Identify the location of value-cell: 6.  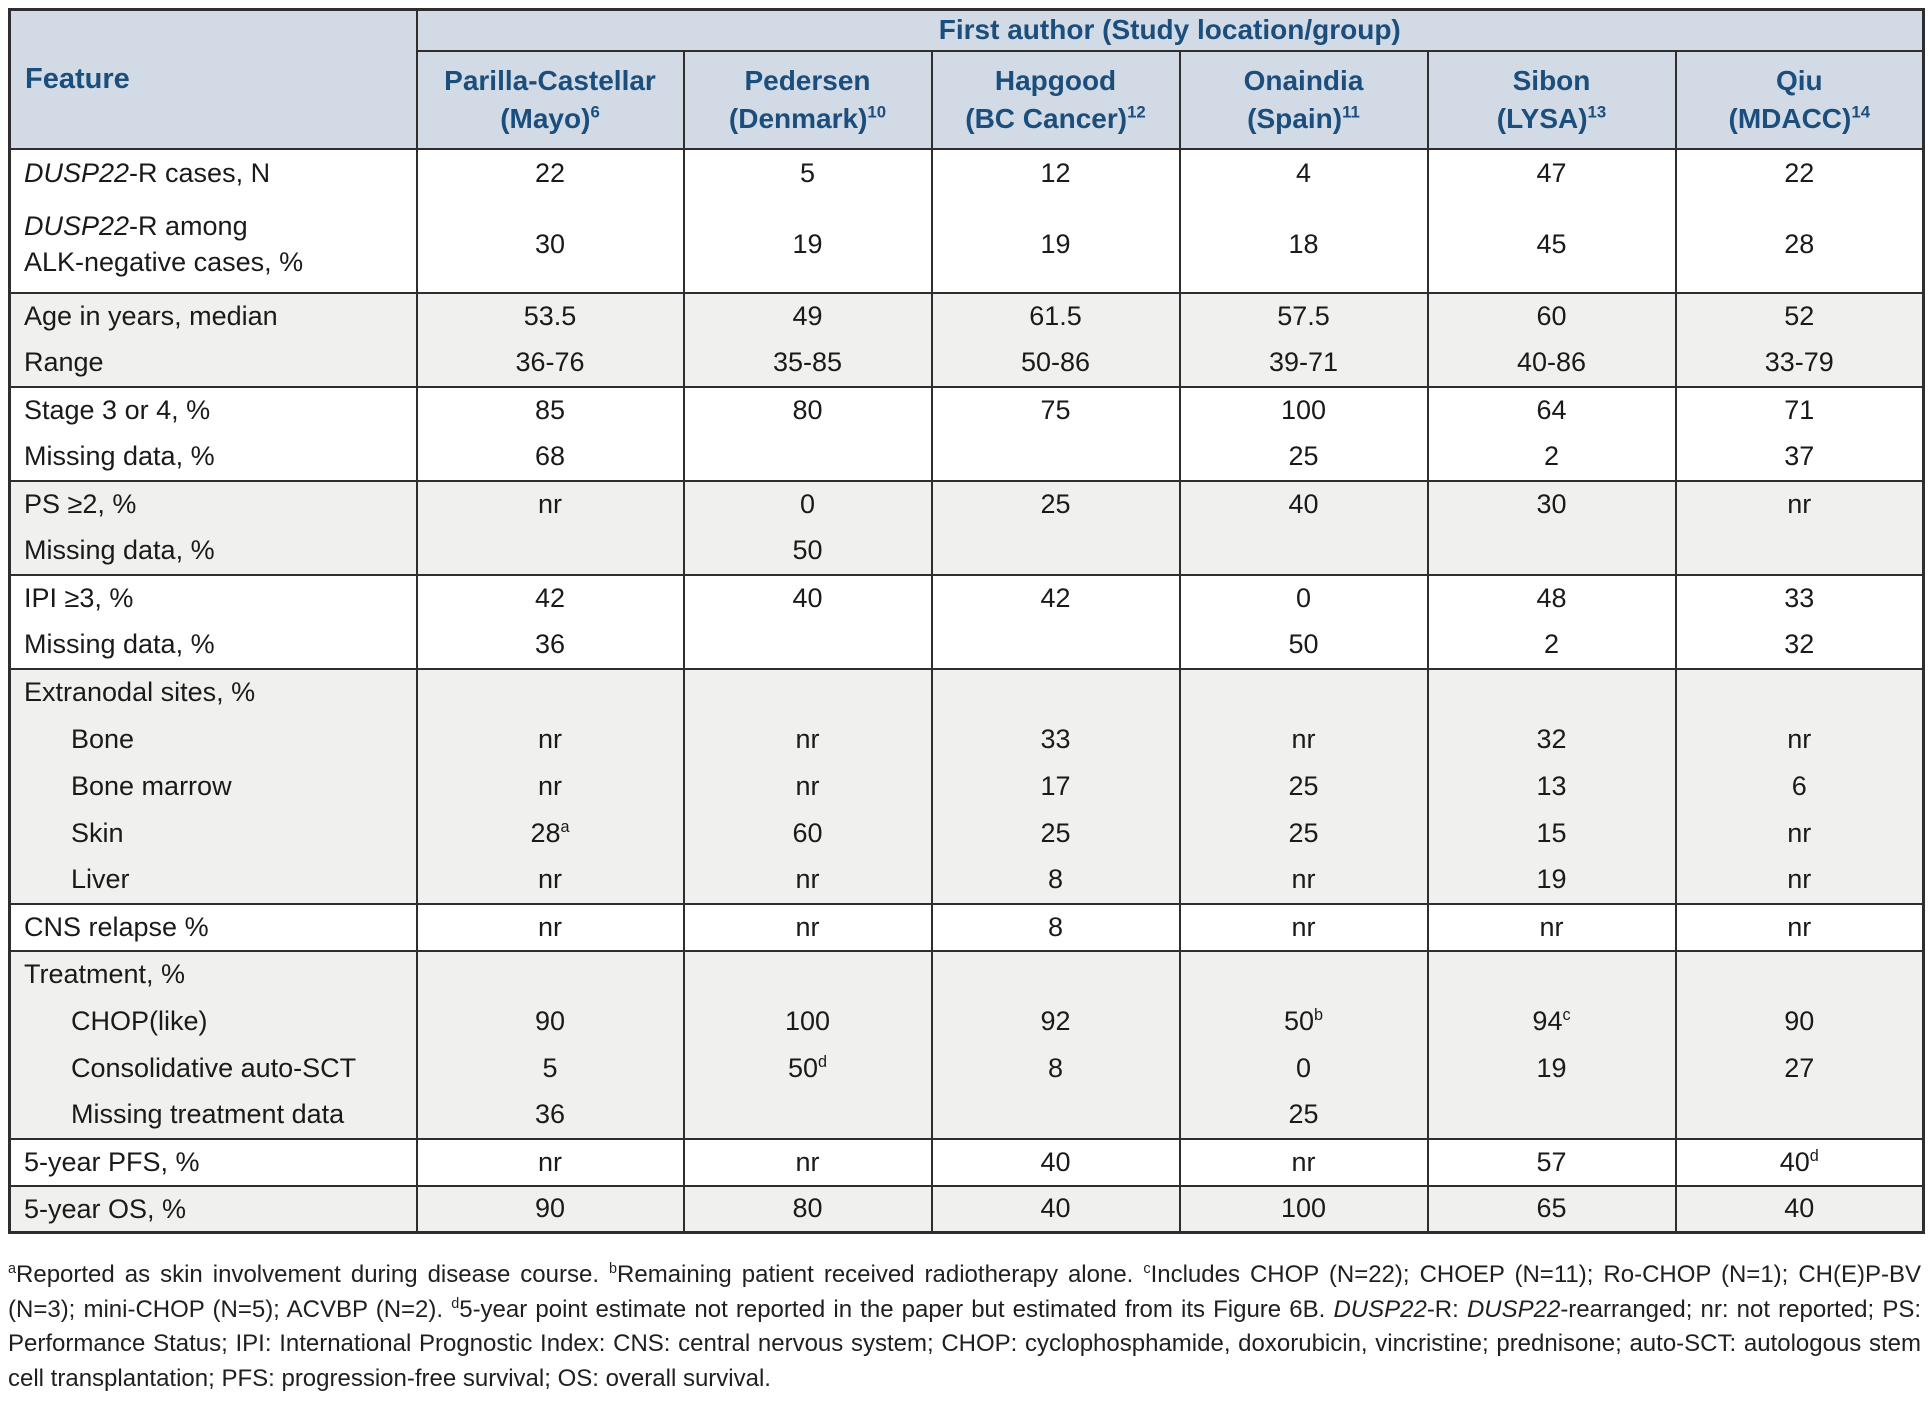
(1799, 786).